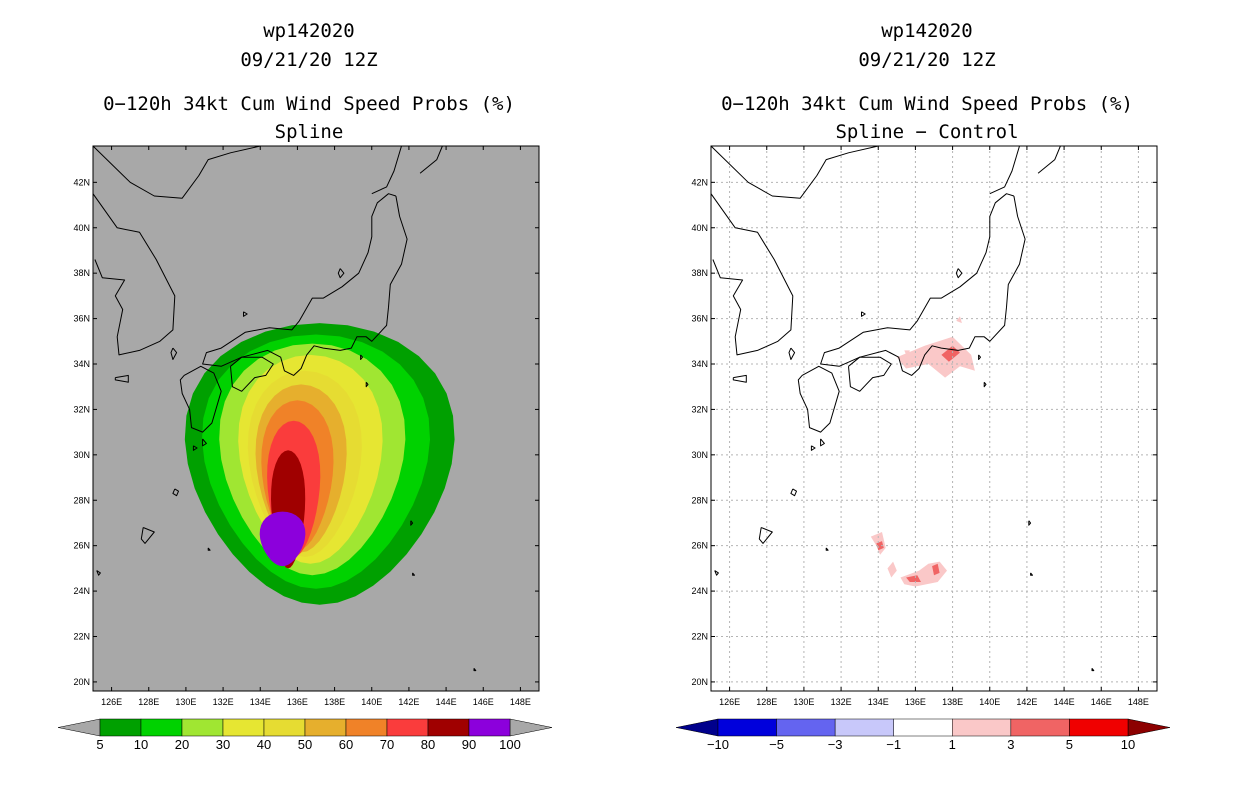 The height and width of the screenshot is (800, 1236). I want to click on right-xtick-label-7: 140E, so click(989, 702).